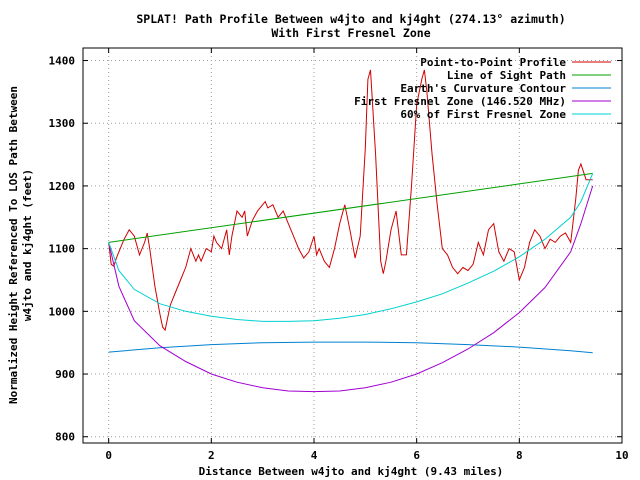  I want to click on x-tick-label: 8, so click(519, 455).